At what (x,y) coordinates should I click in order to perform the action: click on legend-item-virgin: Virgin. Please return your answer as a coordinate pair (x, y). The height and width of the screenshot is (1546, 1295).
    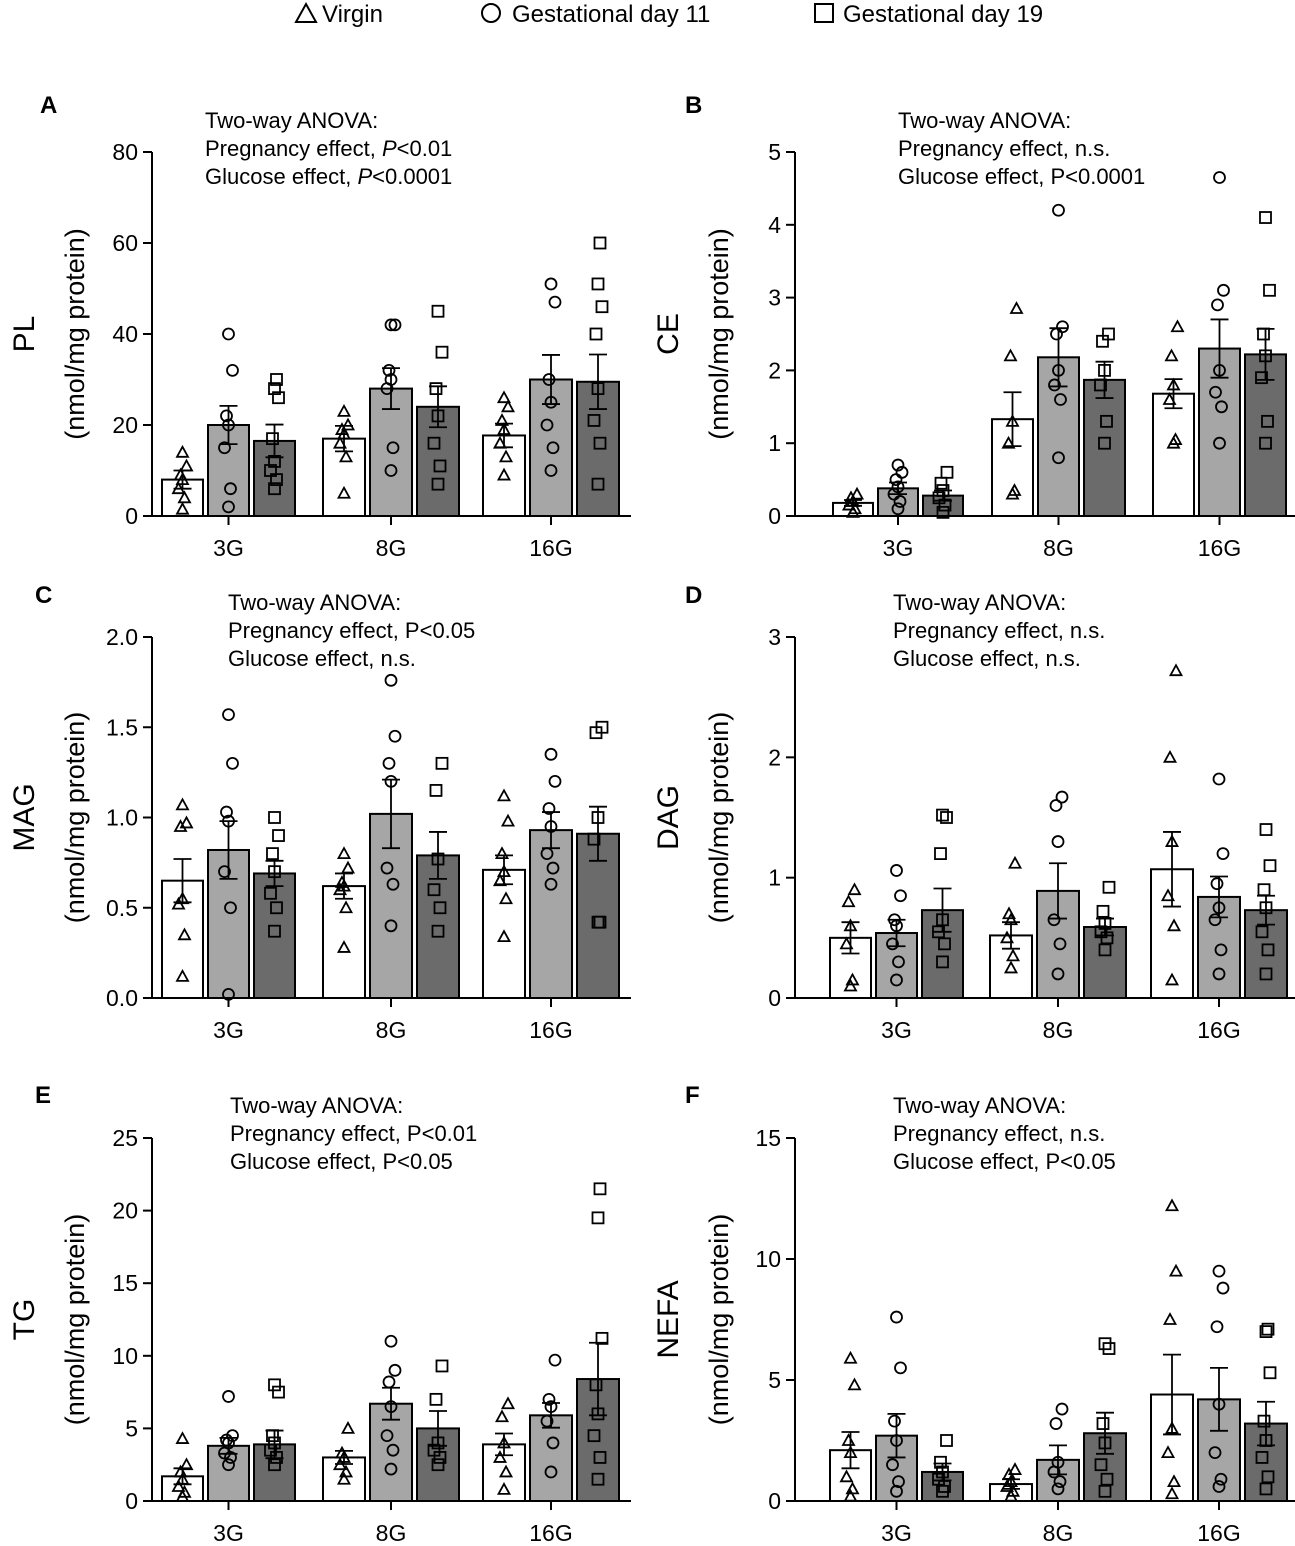
    Looking at the image, I should click on (338, 14).